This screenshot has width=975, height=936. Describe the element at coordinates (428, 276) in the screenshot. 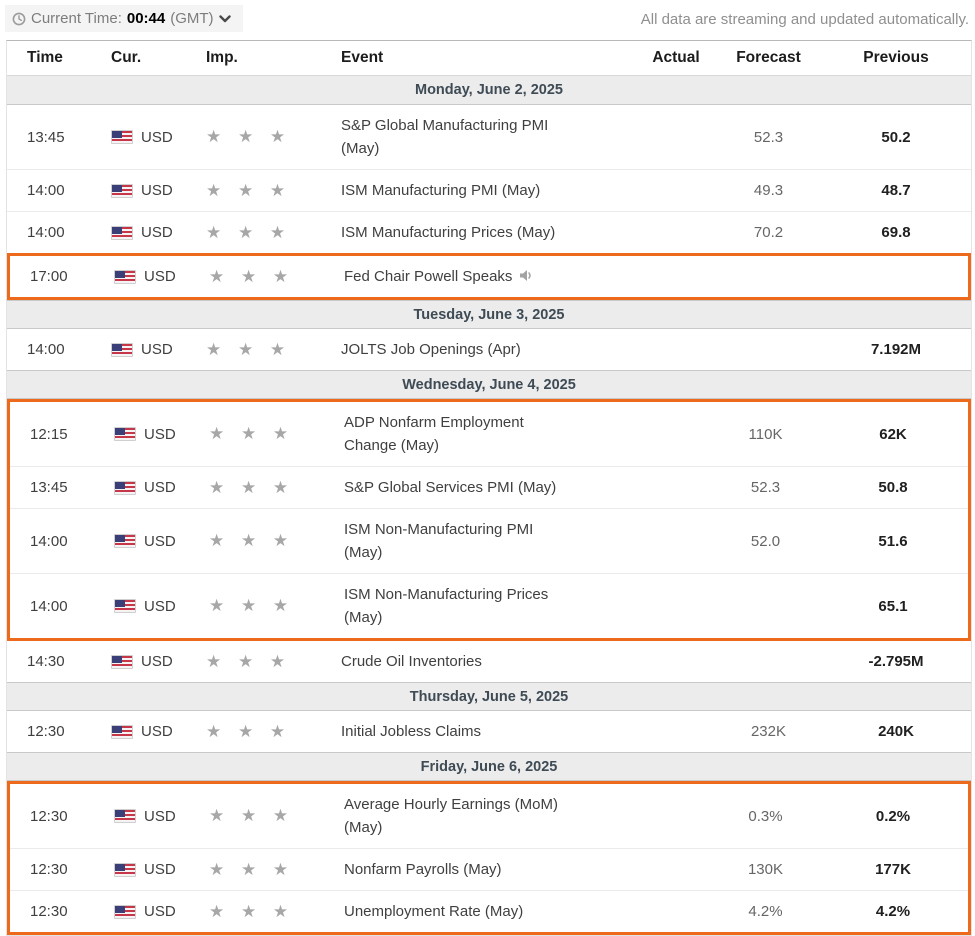

I see `event-name: Fed Chair Powell Speaks` at that location.